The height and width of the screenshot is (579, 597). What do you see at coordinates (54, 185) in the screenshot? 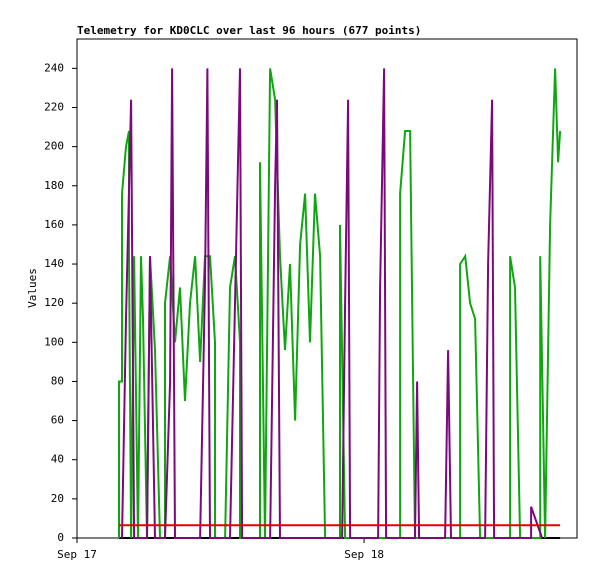
I see `y-tick-label: 180` at bounding box center [54, 185].